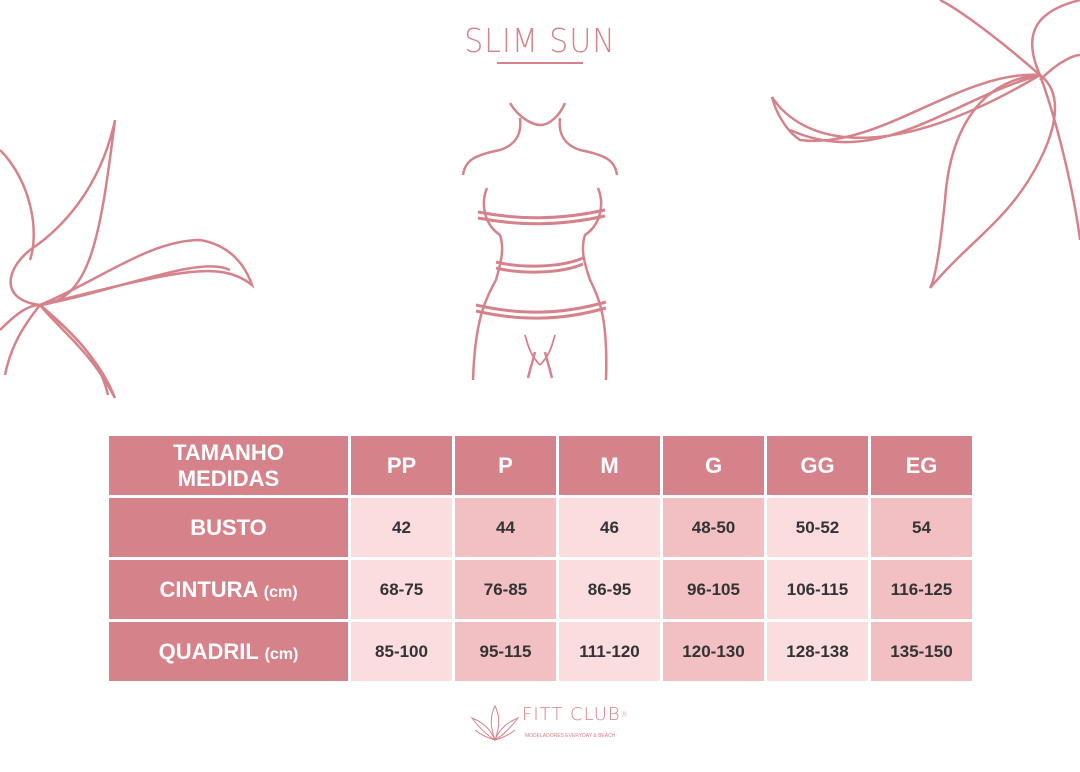  What do you see at coordinates (925, 144) in the screenshot?
I see `right-flower-icon` at bounding box center [925, 144].